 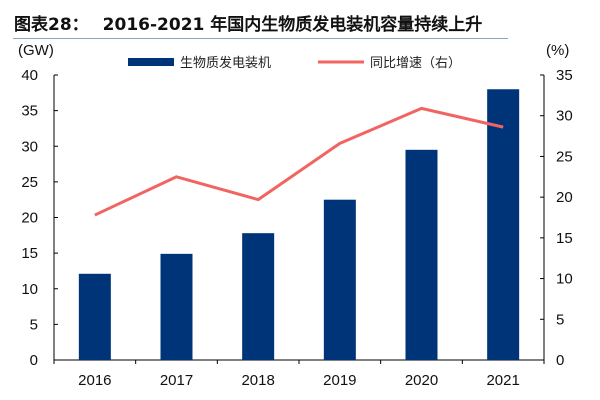 I want to click on y-right-tick-label: 10, so click(x=564, y=279).